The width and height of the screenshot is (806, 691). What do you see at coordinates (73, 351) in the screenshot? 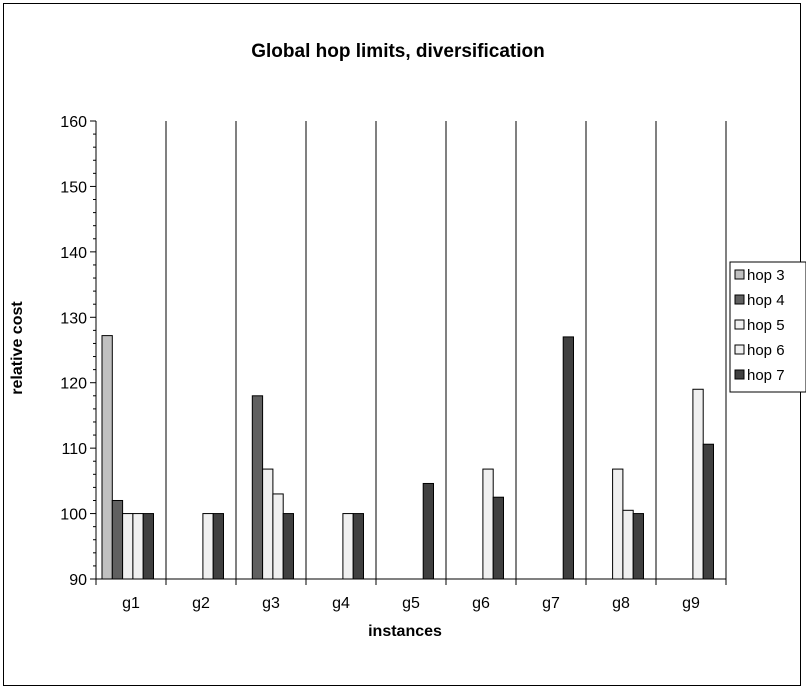
I see `y-tick-labels: 90 100 110 120 130 140 150 160` at bounding box center [73, 351].